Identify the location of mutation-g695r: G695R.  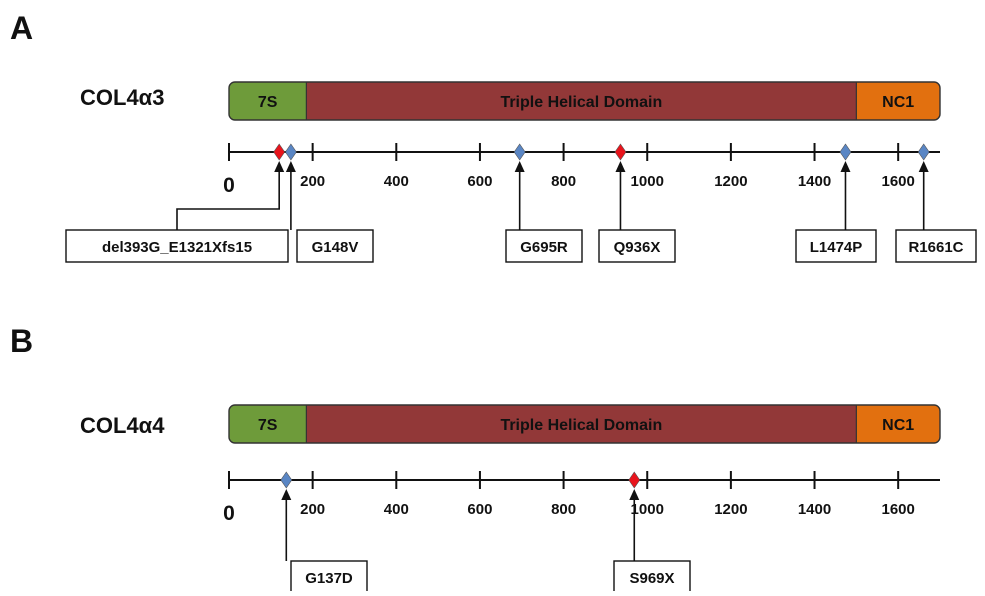
(544, 203).